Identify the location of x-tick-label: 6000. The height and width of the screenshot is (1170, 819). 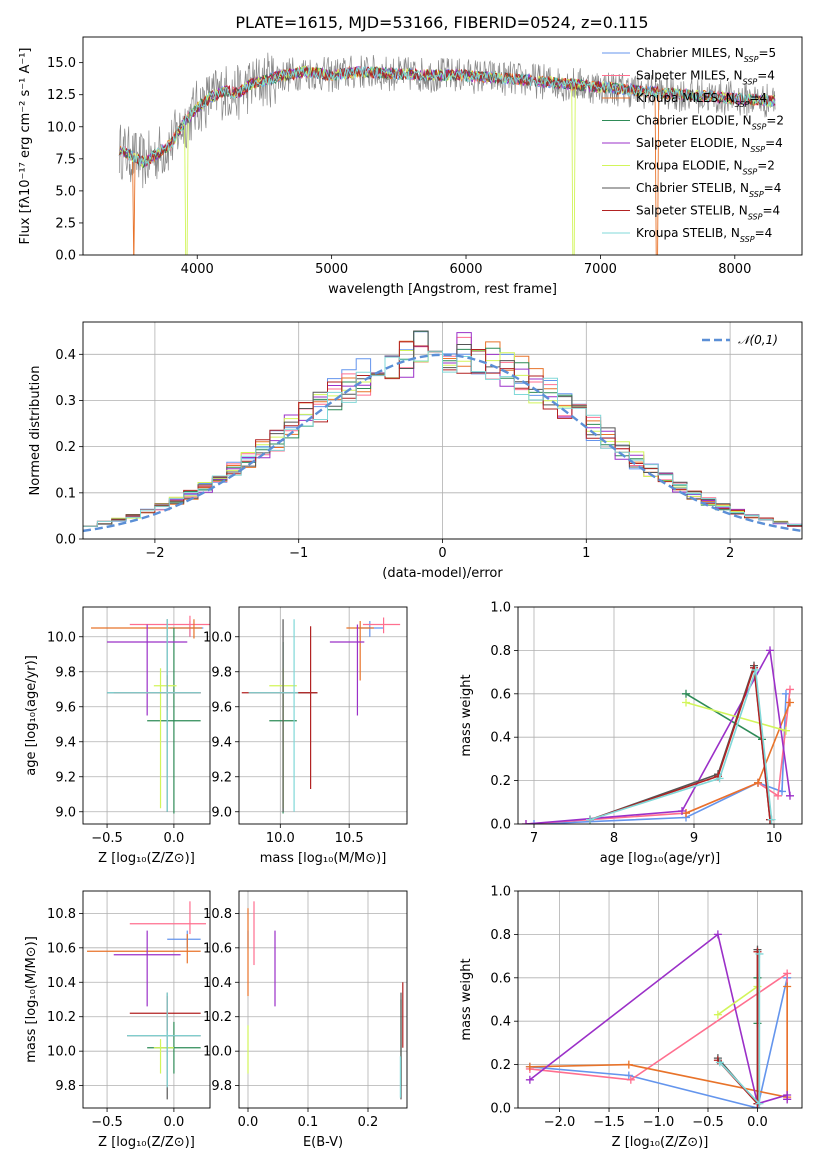
(465, 269).